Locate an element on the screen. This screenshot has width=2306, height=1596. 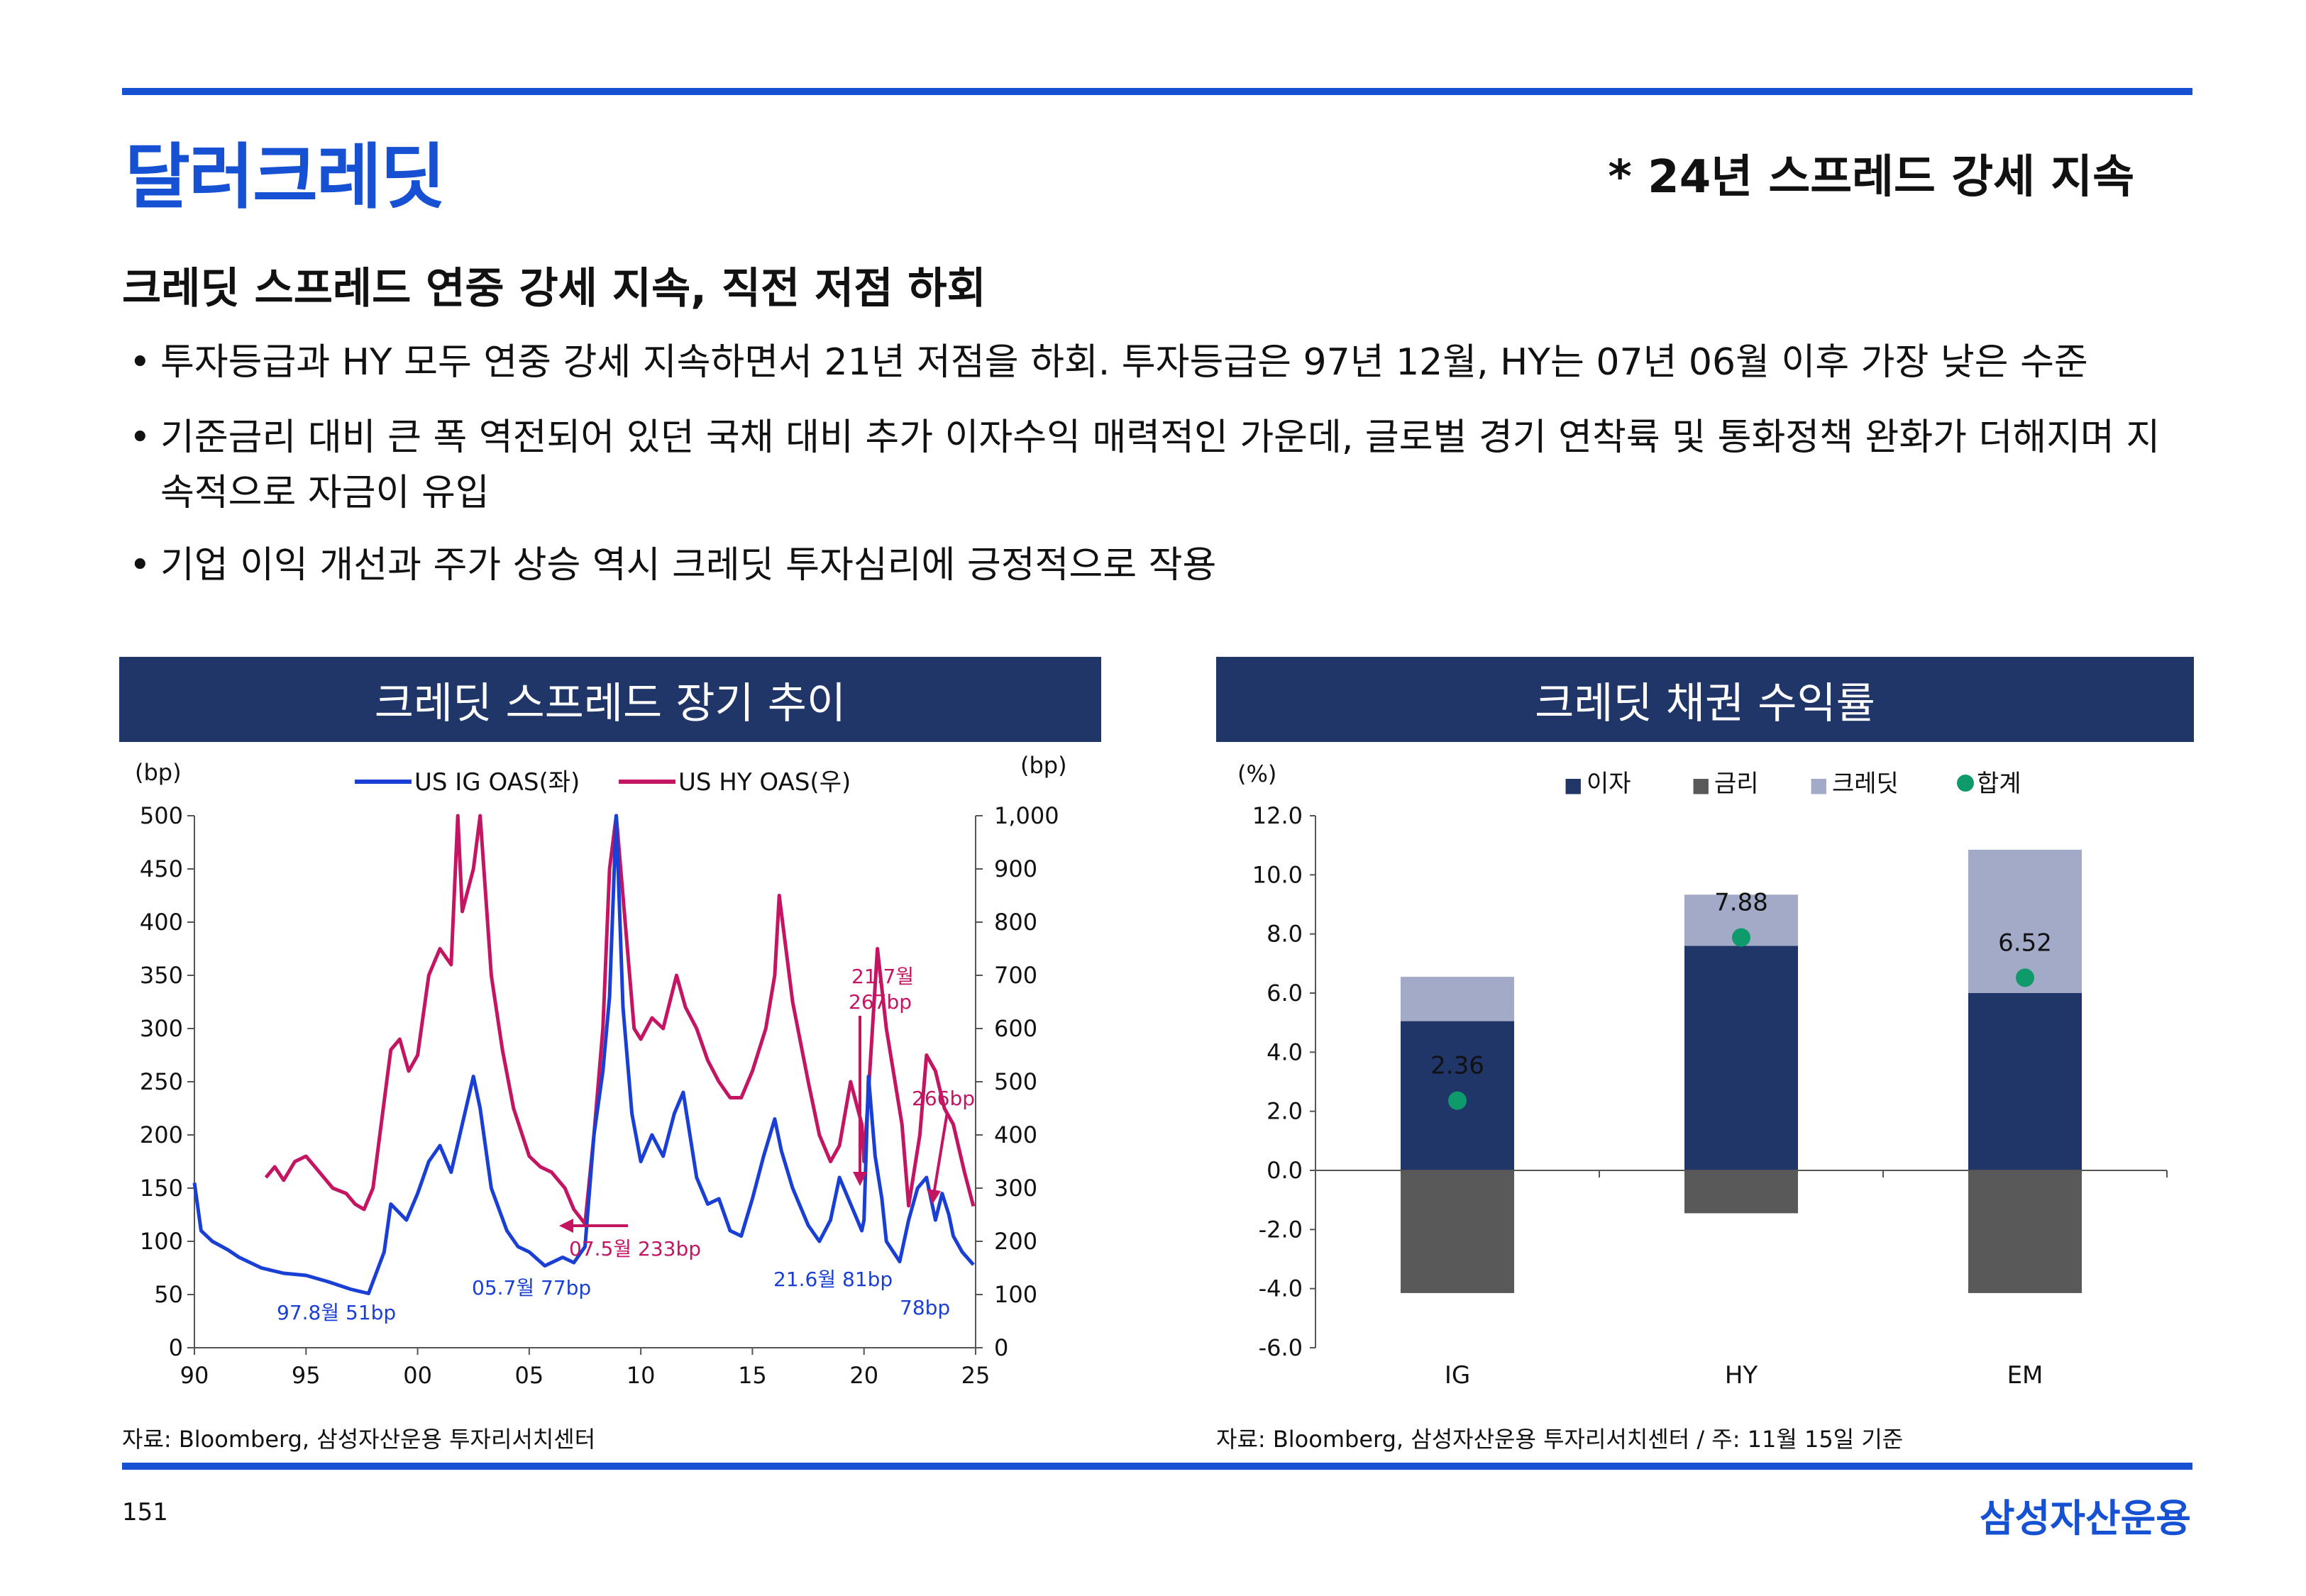
y-left-tick-label: 500 is located at coordinates (161, 815).